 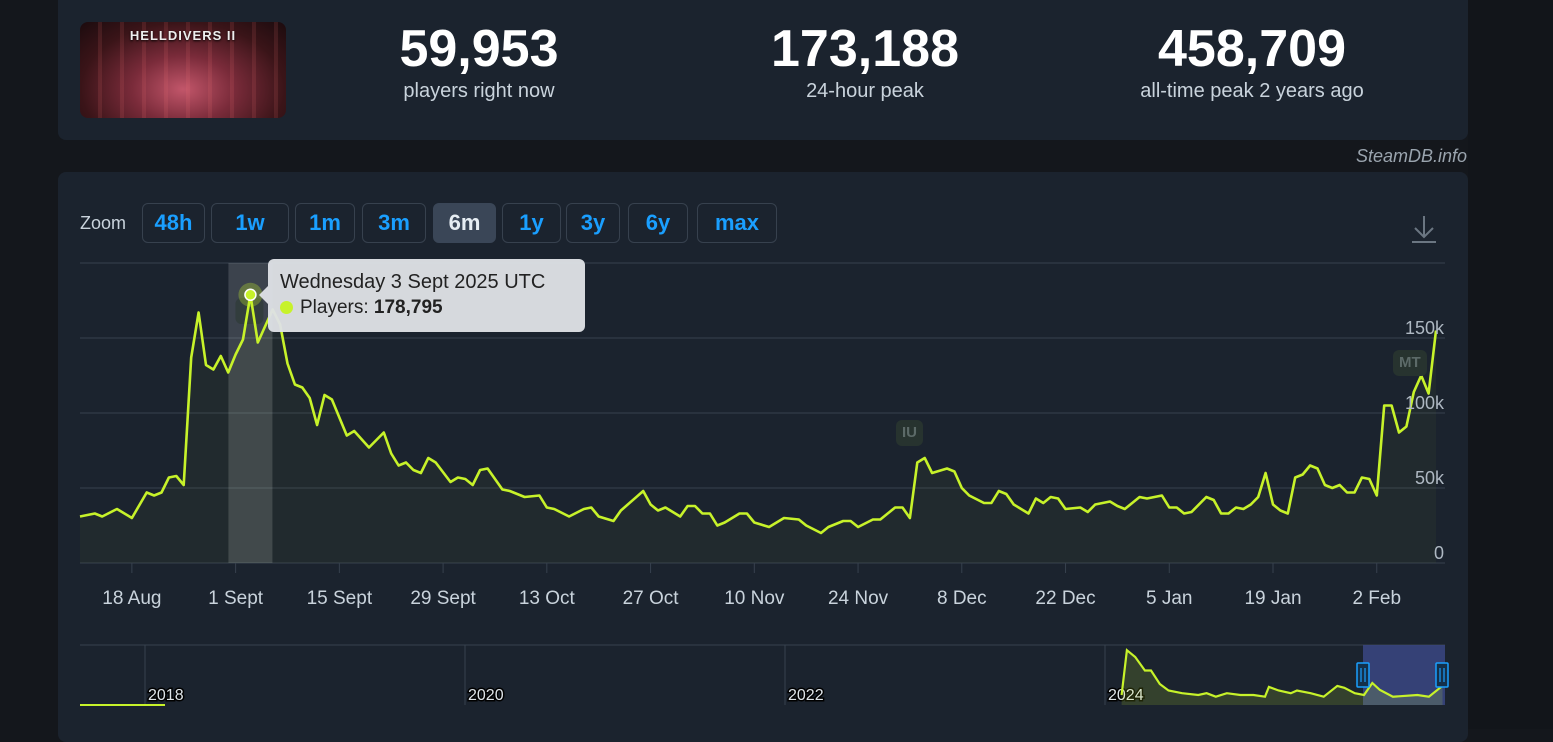 What do you see at coordinates (1376, 598) in the screenshot?
I see `x-tick-label: 2 Feb` at bounding box center [1376, 598].